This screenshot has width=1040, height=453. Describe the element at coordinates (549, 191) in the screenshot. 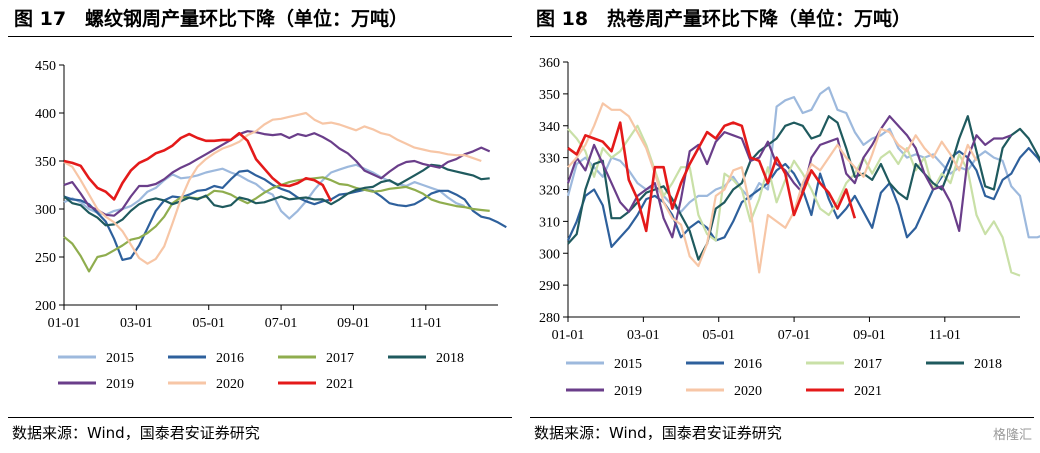

I see `y-tick-label: 320` at that location.